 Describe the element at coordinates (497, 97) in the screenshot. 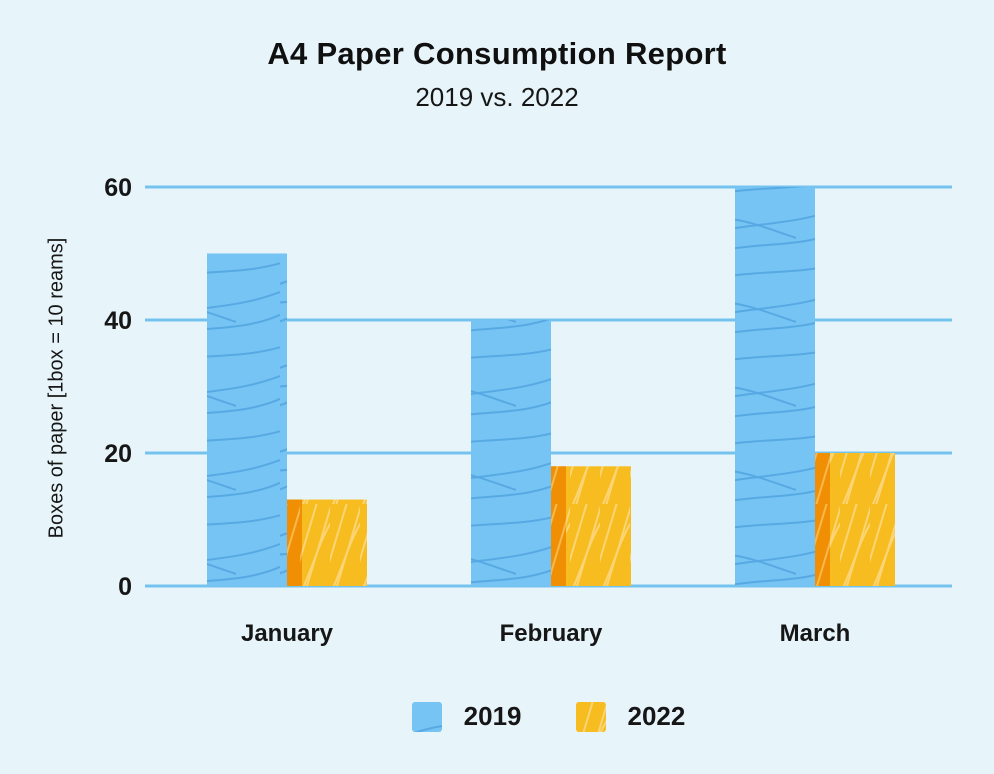

I see `chart-subtitle: 2019 vs. 2022` at that location.